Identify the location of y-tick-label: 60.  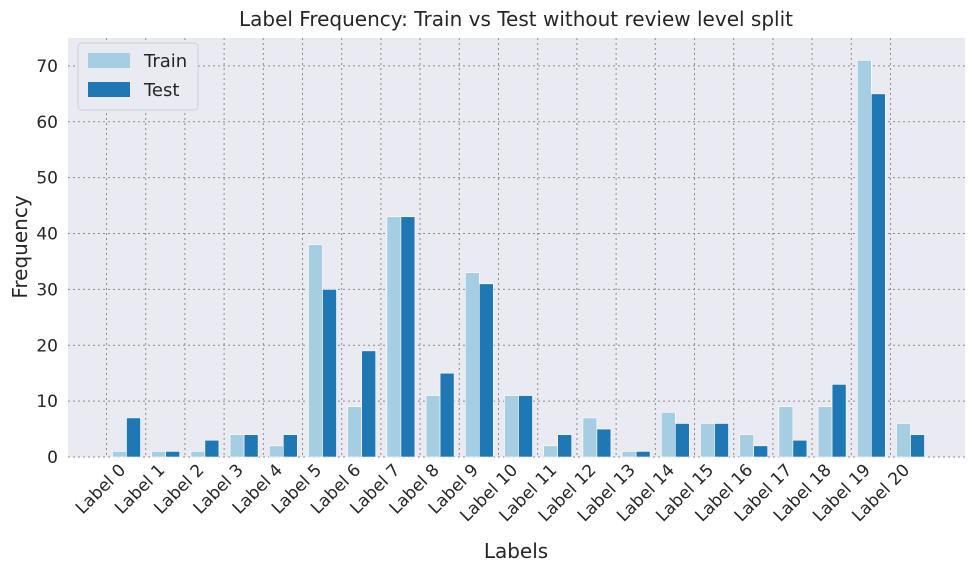
(47, 123).